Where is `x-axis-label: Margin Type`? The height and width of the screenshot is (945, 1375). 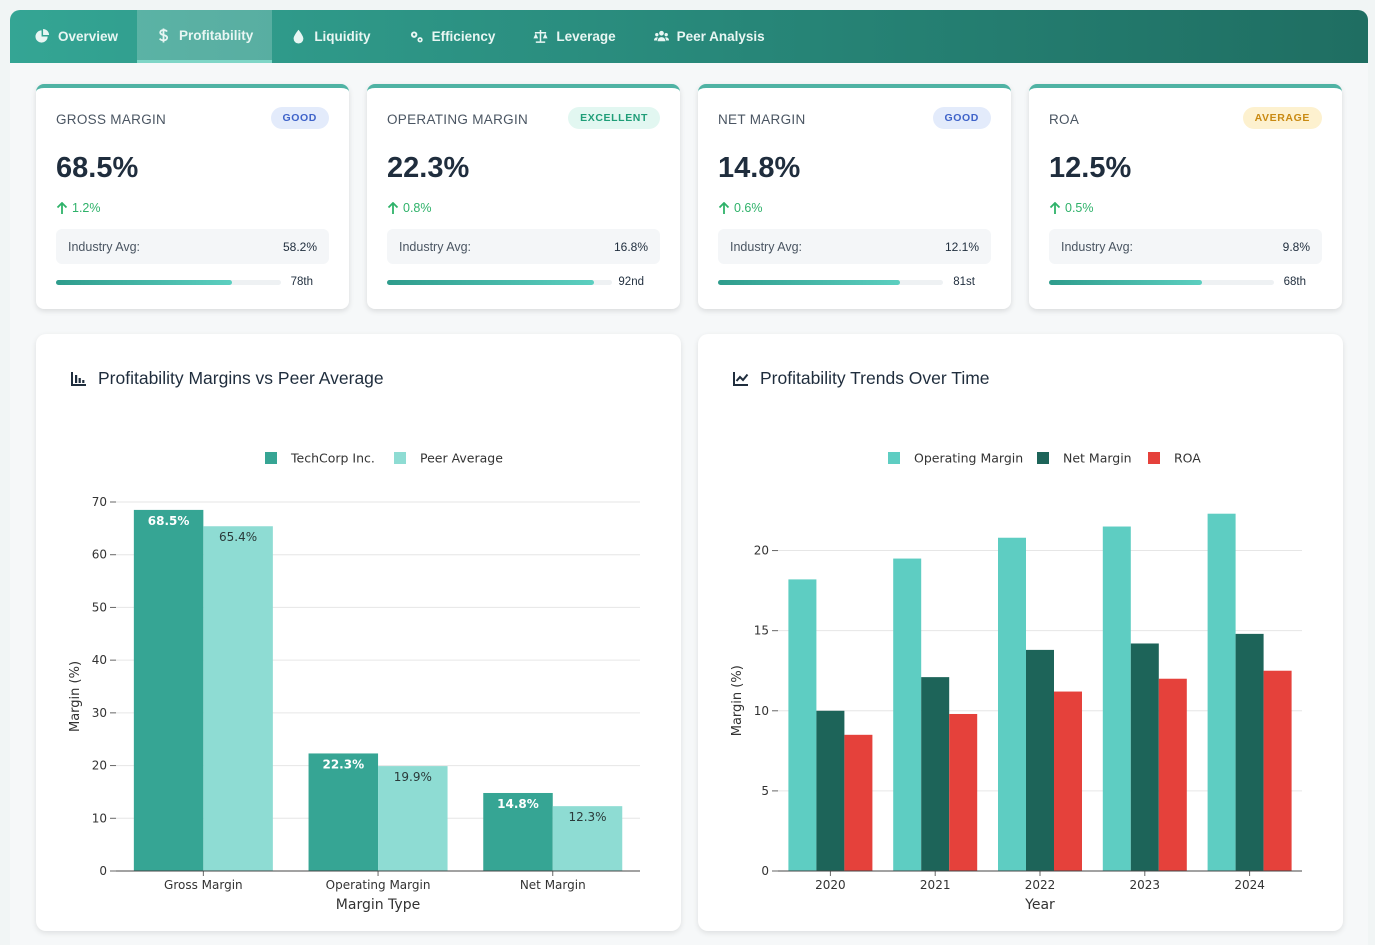 x-axis-label: Margin Type is located at coordinates (378, 905).